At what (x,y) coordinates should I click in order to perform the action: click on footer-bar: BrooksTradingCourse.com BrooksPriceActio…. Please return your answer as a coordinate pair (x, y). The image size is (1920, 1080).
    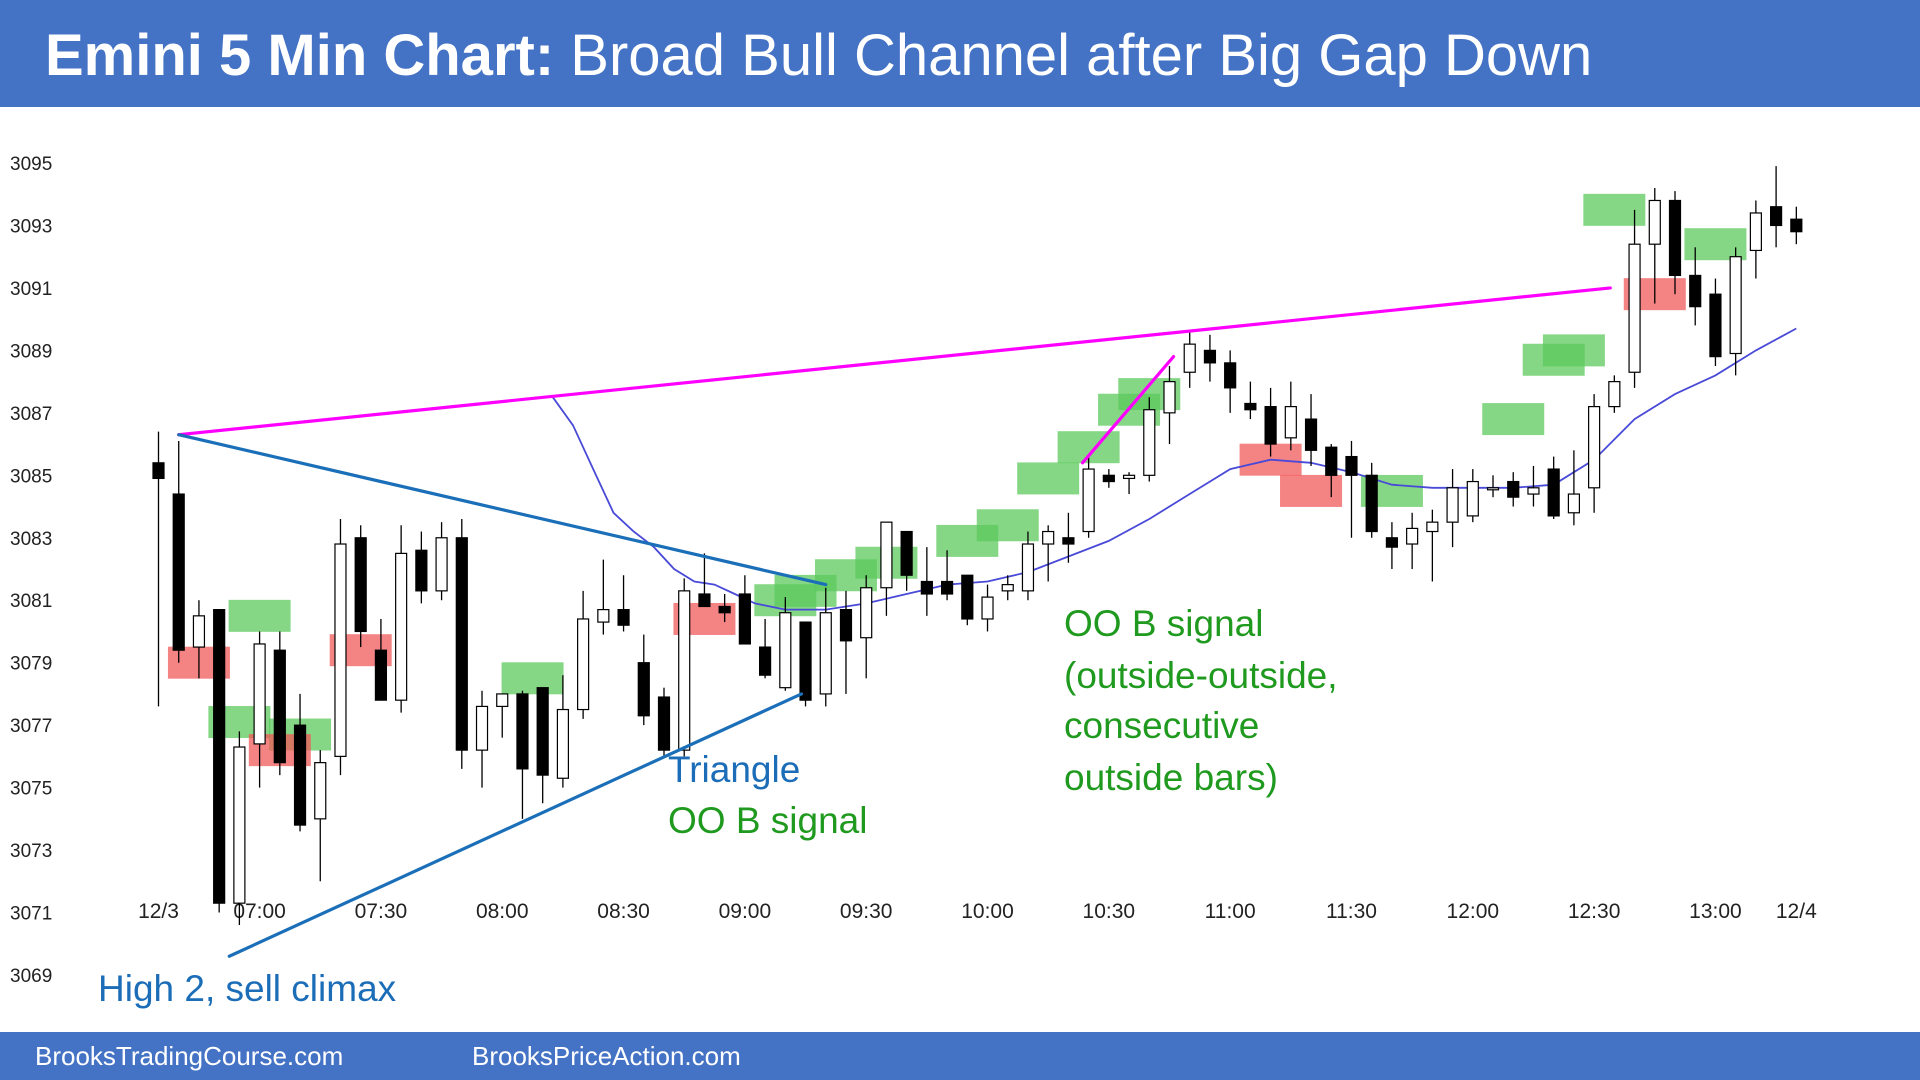
    Looking at the image, I should click on (960, 1056).